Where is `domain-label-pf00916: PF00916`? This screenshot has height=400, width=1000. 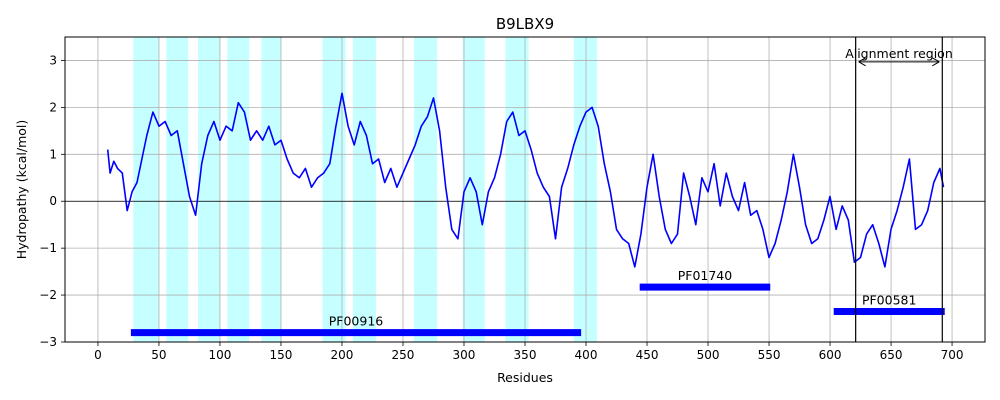
domain-label-pf00916: PF00916 is located at coordinates (356, 321).